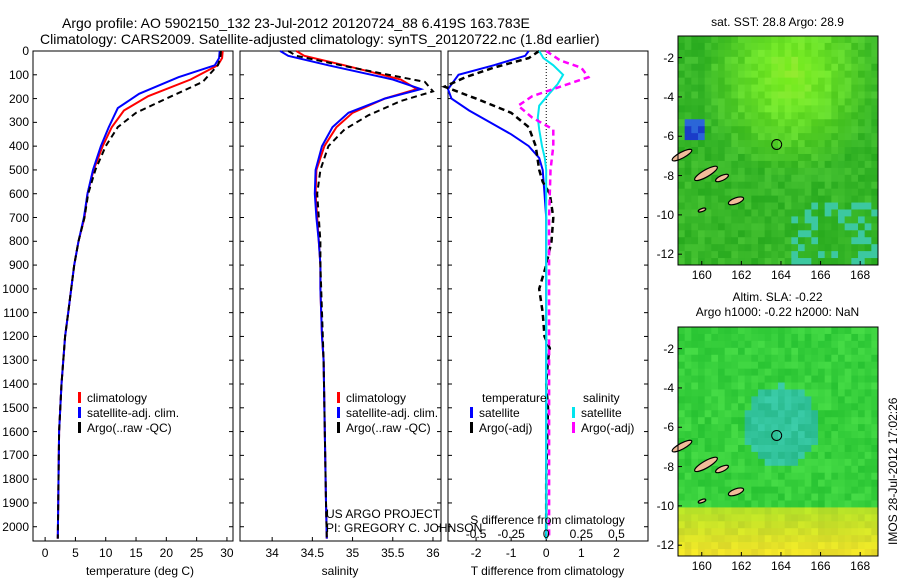 This screenshot has width=900, height=580. What do you see at coordinates (741, 275) in the screenshot?
I see `map-xtick-label: 162` at bounding box center [741, 275].